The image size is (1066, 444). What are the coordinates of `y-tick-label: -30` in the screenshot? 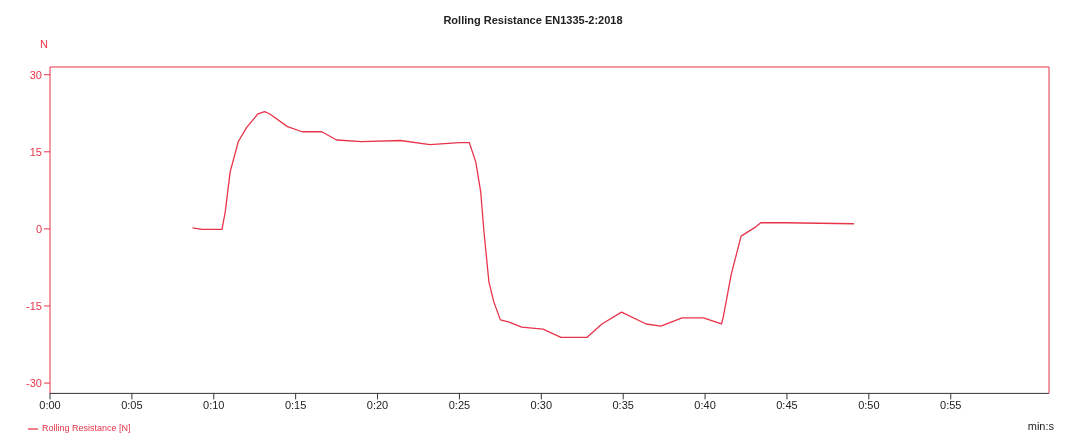 It's located at (34, 383).